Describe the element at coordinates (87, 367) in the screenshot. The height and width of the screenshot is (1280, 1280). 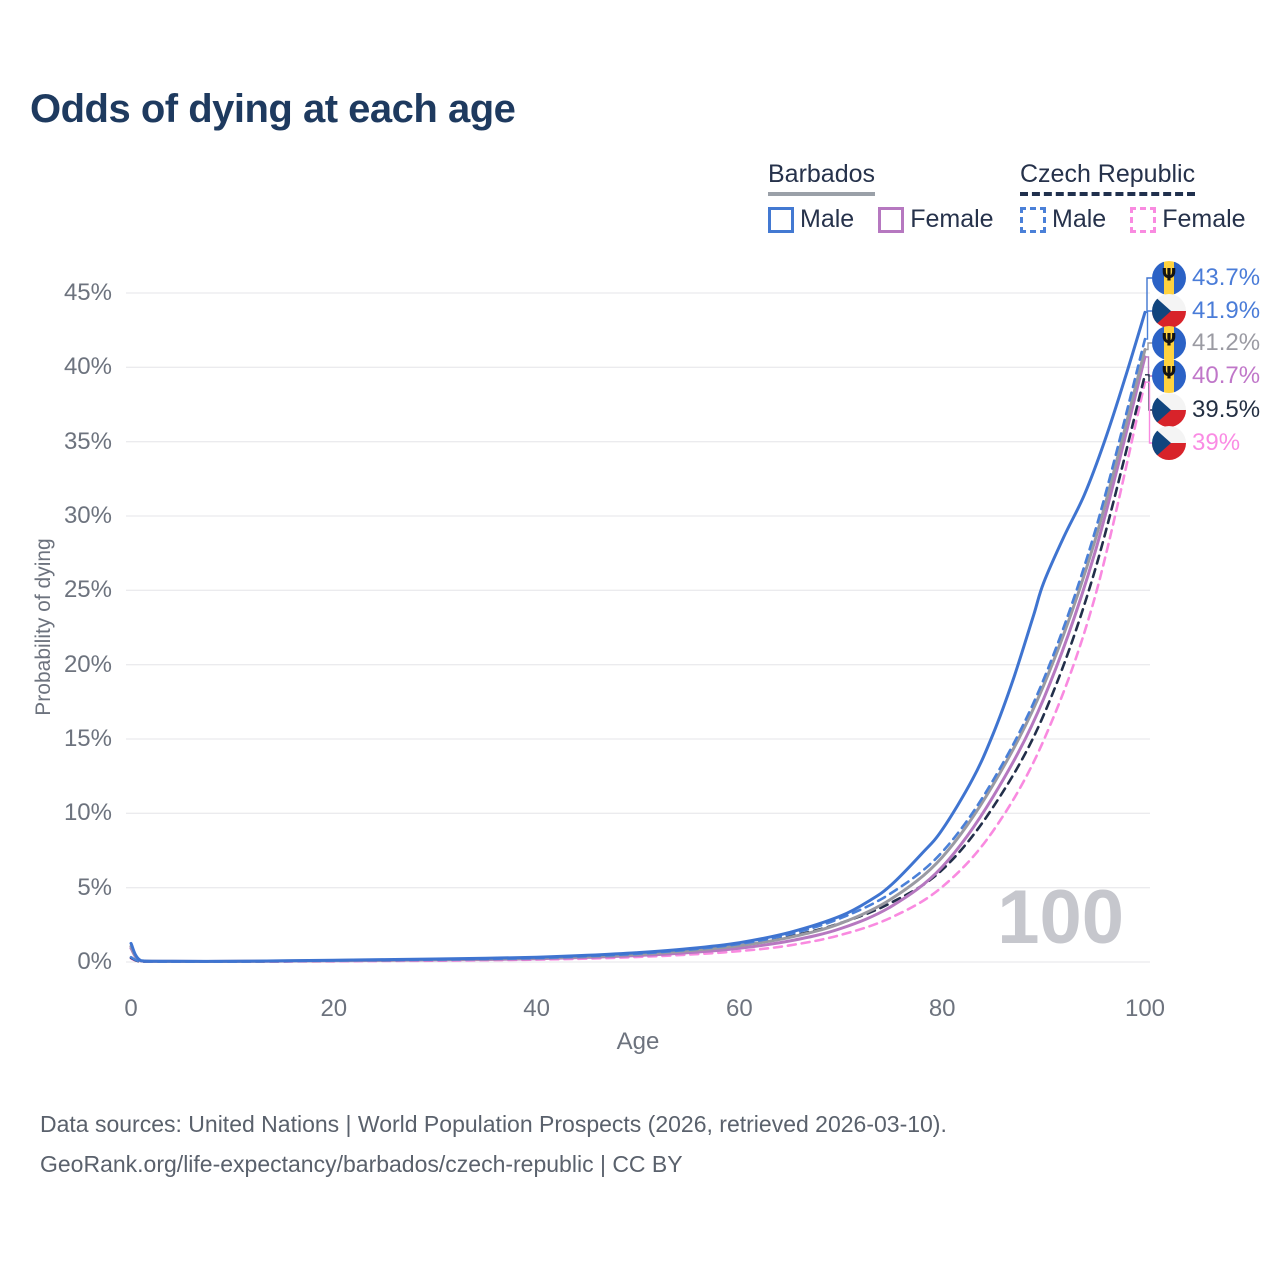
I see `y-tick-40: 40%` at that location.